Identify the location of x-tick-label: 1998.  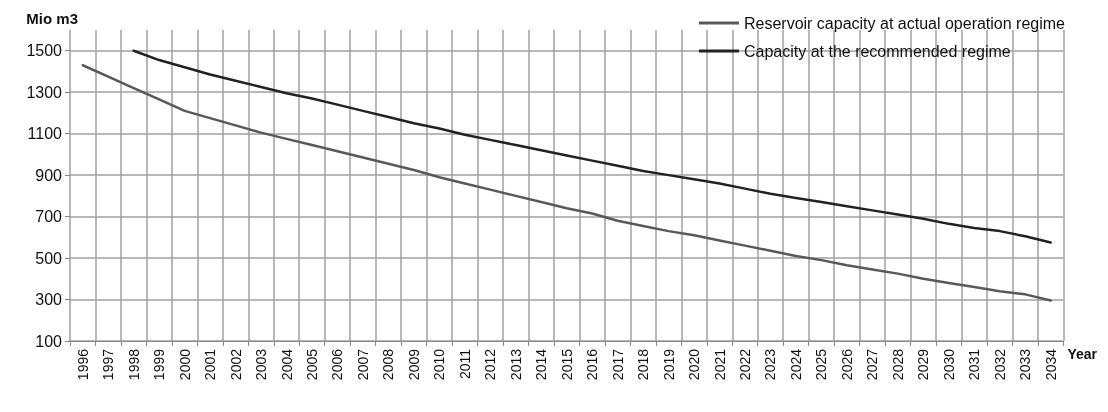
(133, 364).